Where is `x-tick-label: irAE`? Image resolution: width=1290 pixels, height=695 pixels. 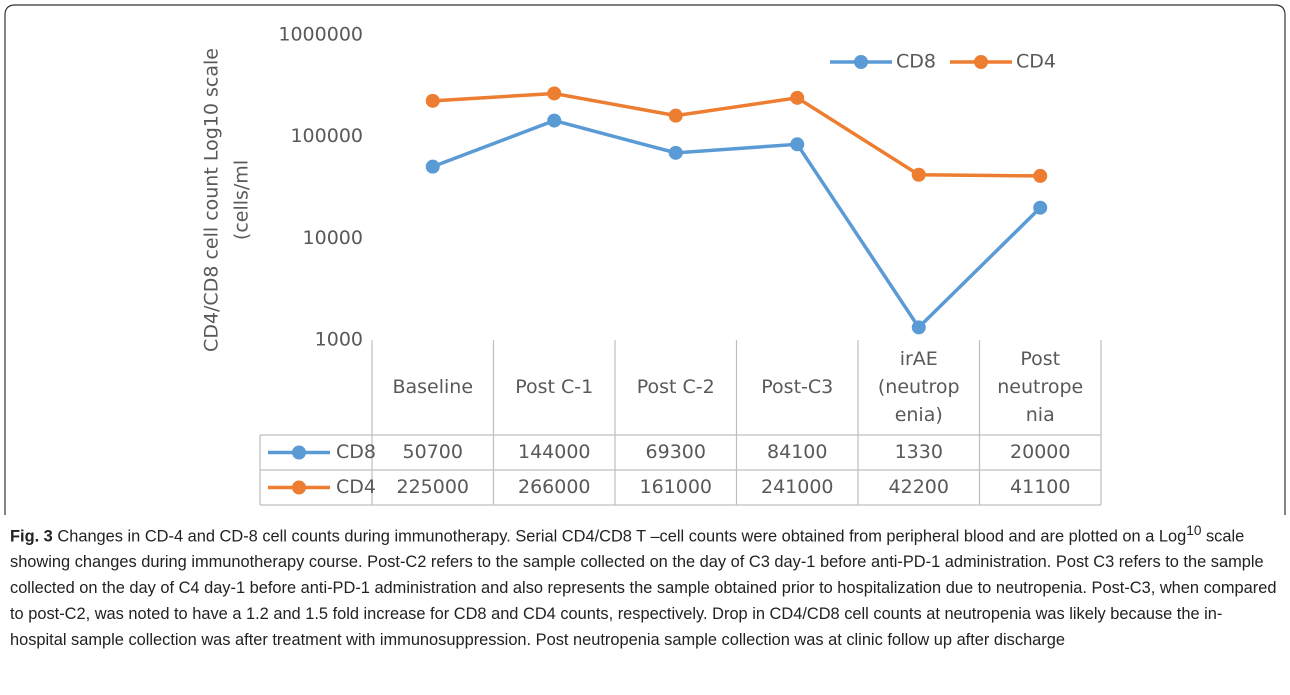
x-tick-label: irAE is located at coordinates (919, 359).